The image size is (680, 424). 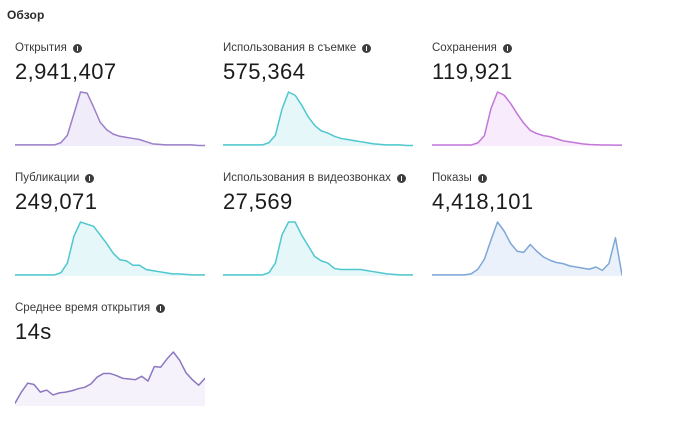 I want to click on metric-value: 2,941,407, so click(x=66, y=71).